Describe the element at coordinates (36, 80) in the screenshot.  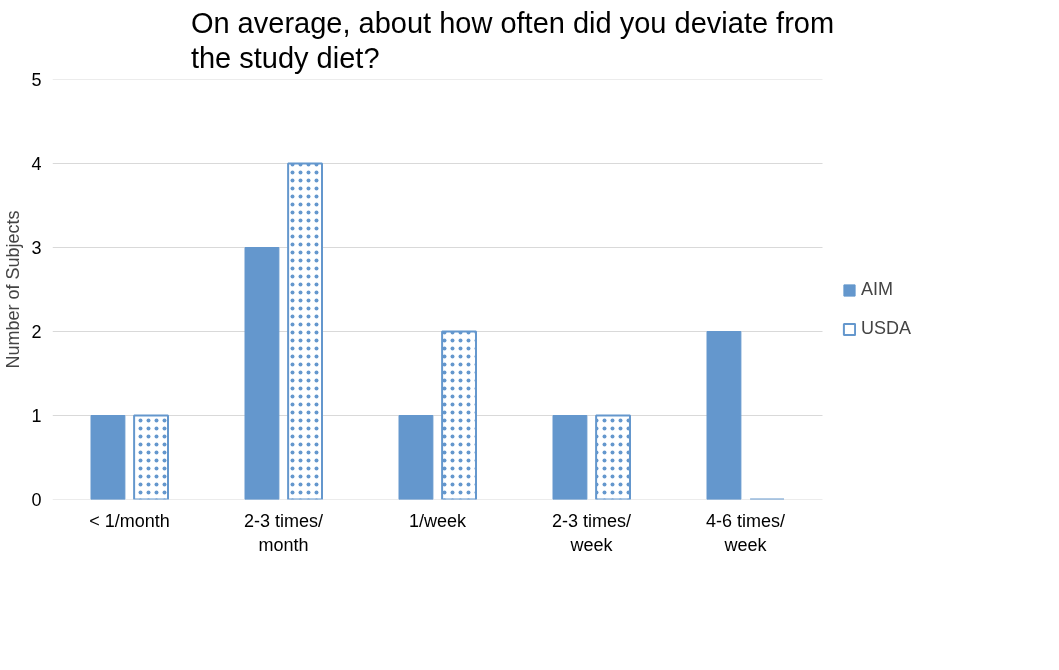
I see `y-tick-label: 5` at that location.